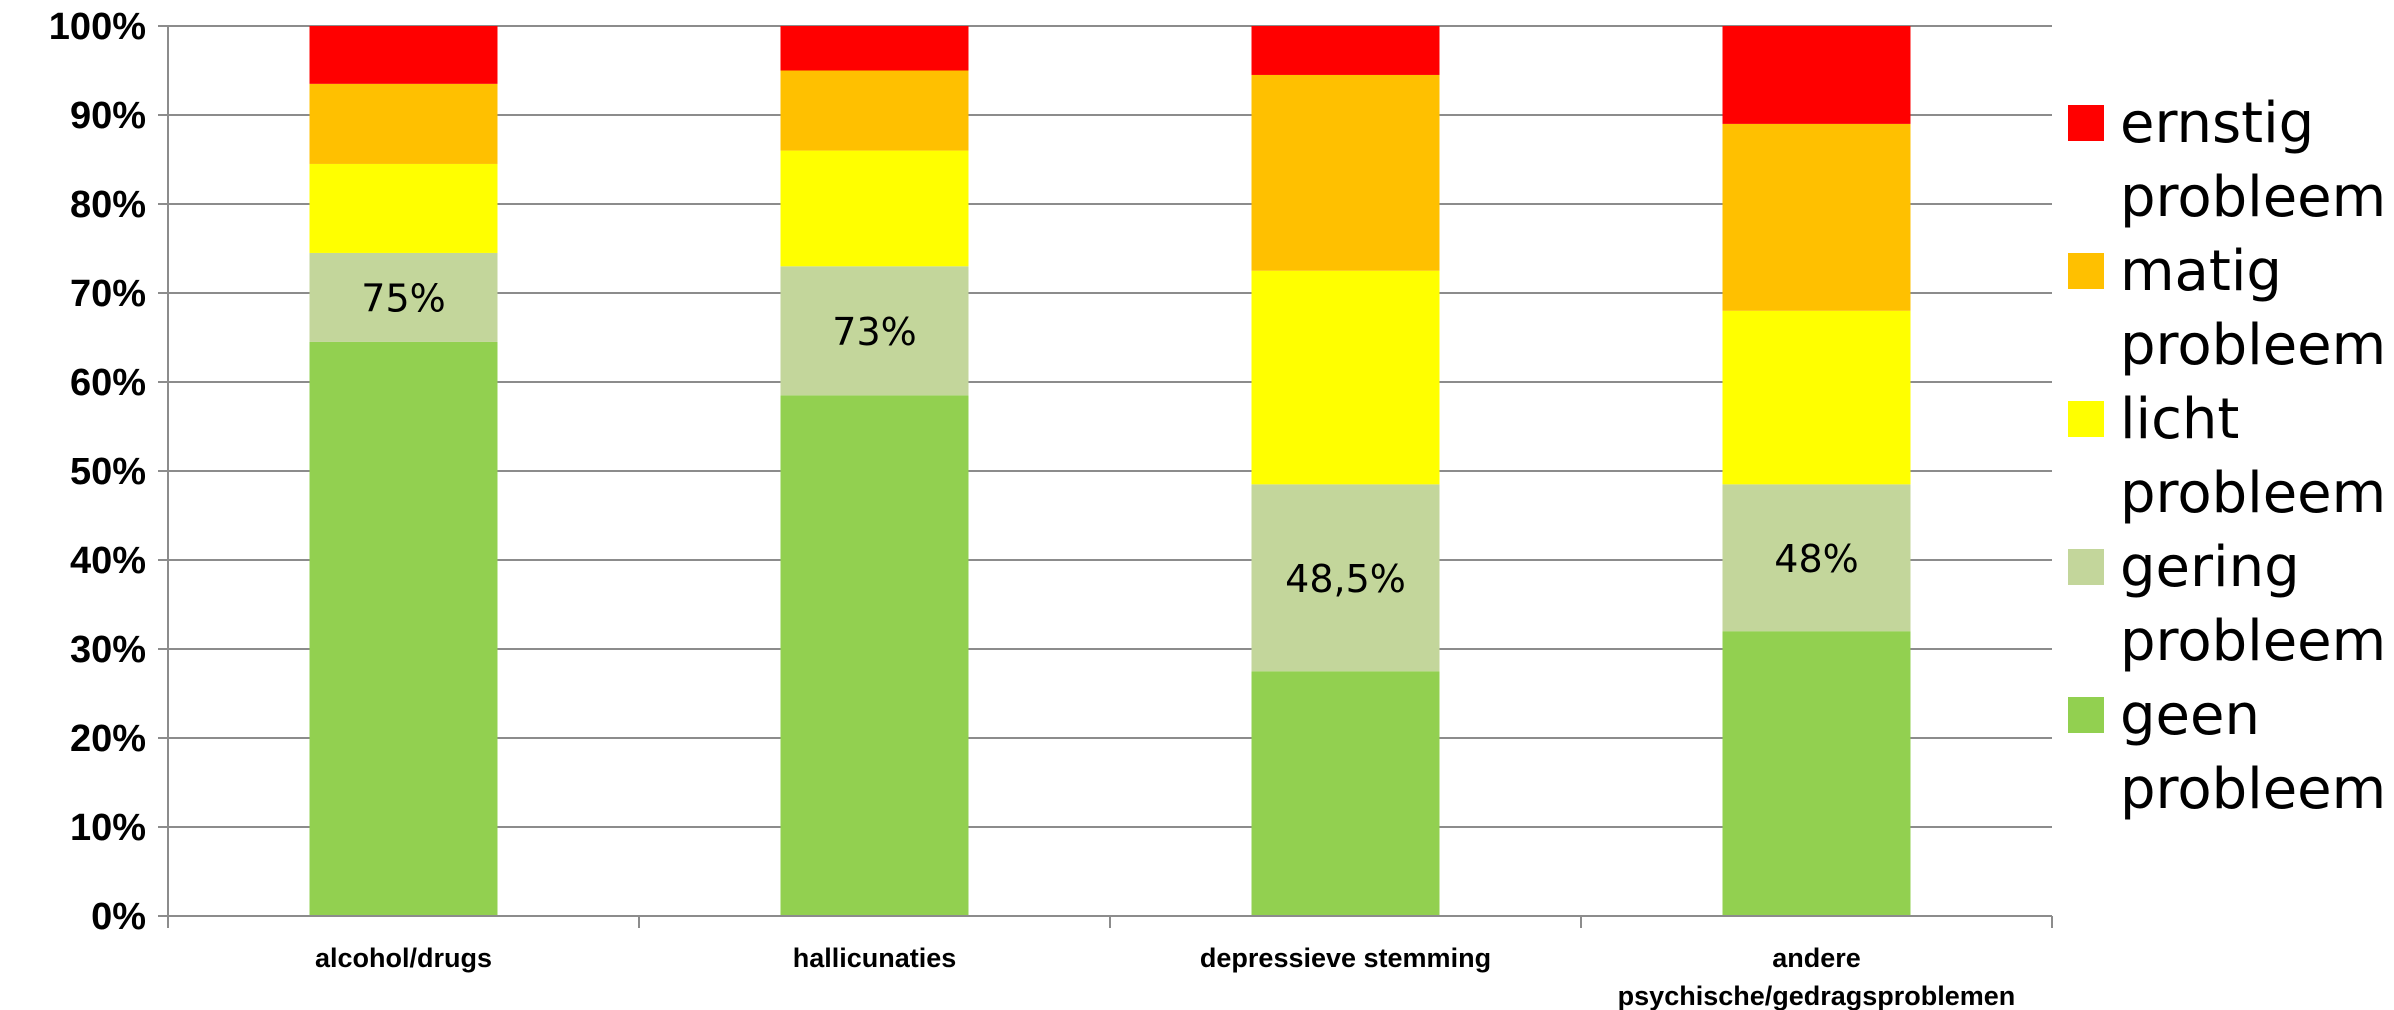 The image size is (2394, 1010). Describe the element at coordinates (403, 958) in the screenshot. I see `x-tick-label: alcohol/drugs` at that location.